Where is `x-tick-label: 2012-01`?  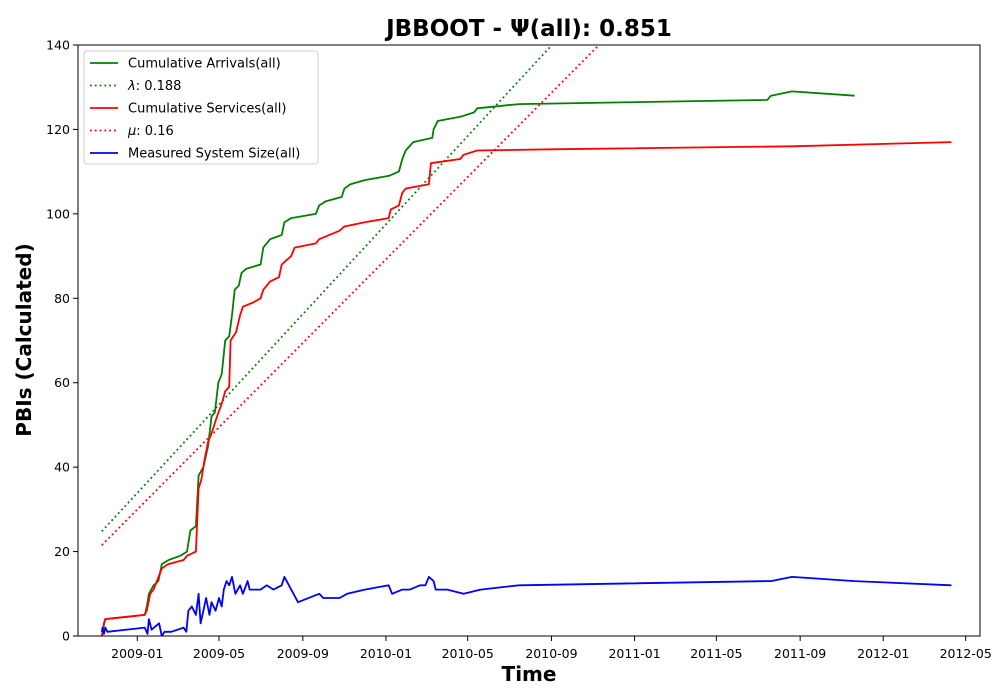 x-tick-label: 2012-01 is located at coordinates (883, 653).